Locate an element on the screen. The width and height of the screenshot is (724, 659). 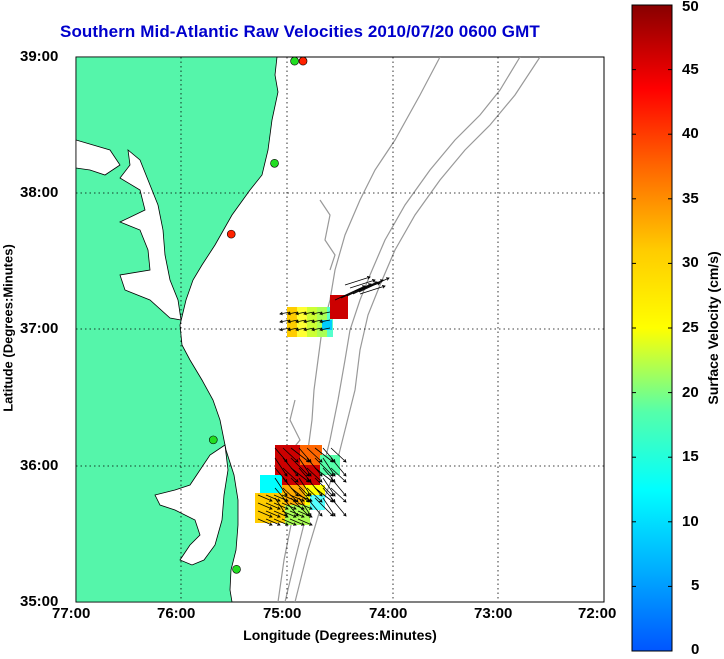
x-tick-label: 73:00 is located at coordinates (493, 613).